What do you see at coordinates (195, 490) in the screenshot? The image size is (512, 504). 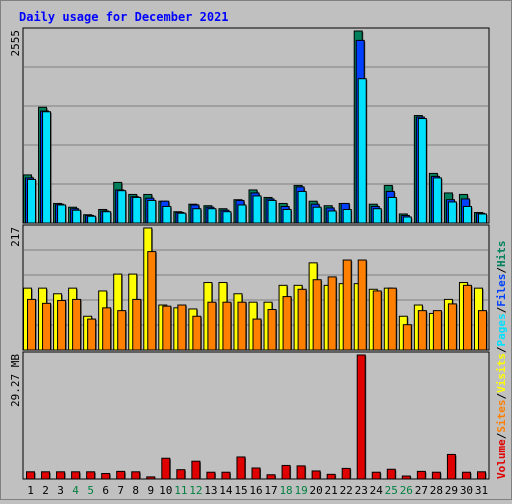 I see `day-label-12: 12` at bounding box center [195, 490].